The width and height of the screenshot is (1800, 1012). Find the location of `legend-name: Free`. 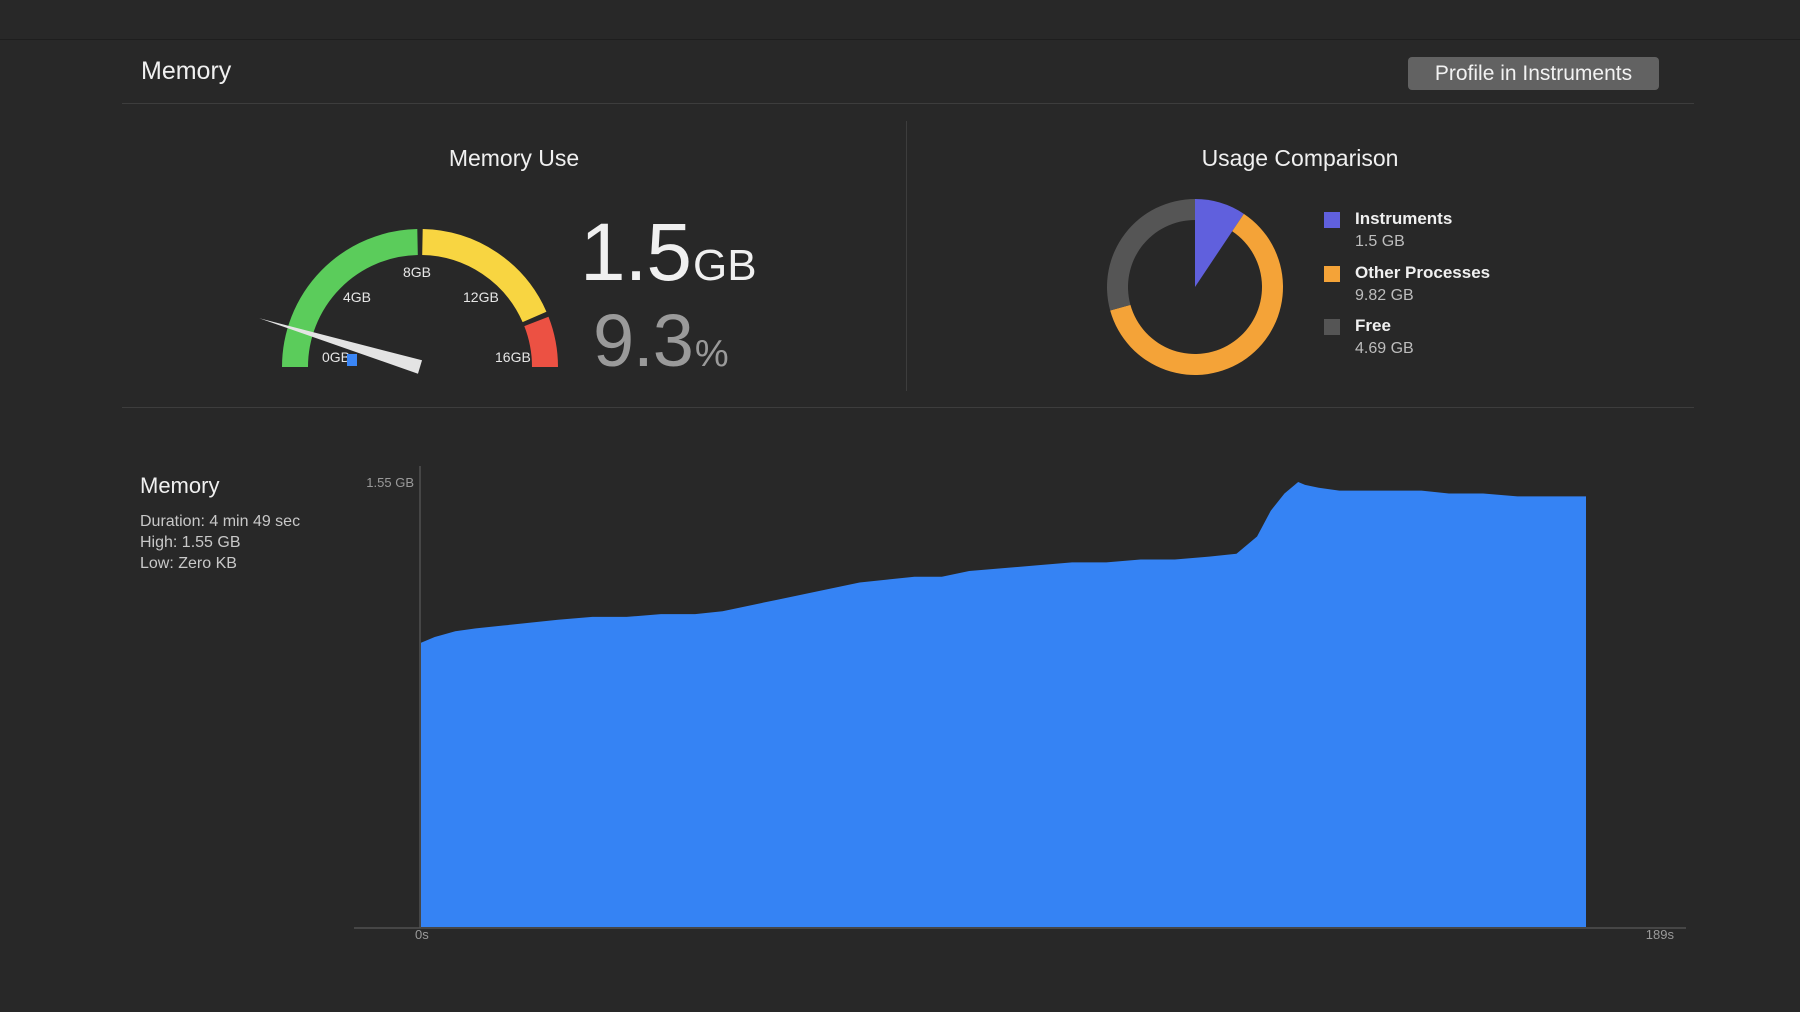

legend-name: Free is located at coordinates (1373, 325).